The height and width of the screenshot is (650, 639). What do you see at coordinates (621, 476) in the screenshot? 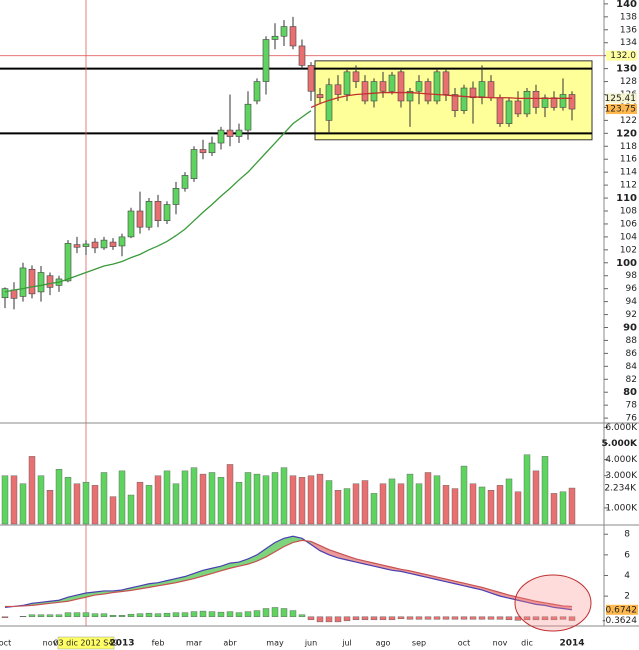
I see `y-tick-label: 3.000K` at bounding box center [621, 476].